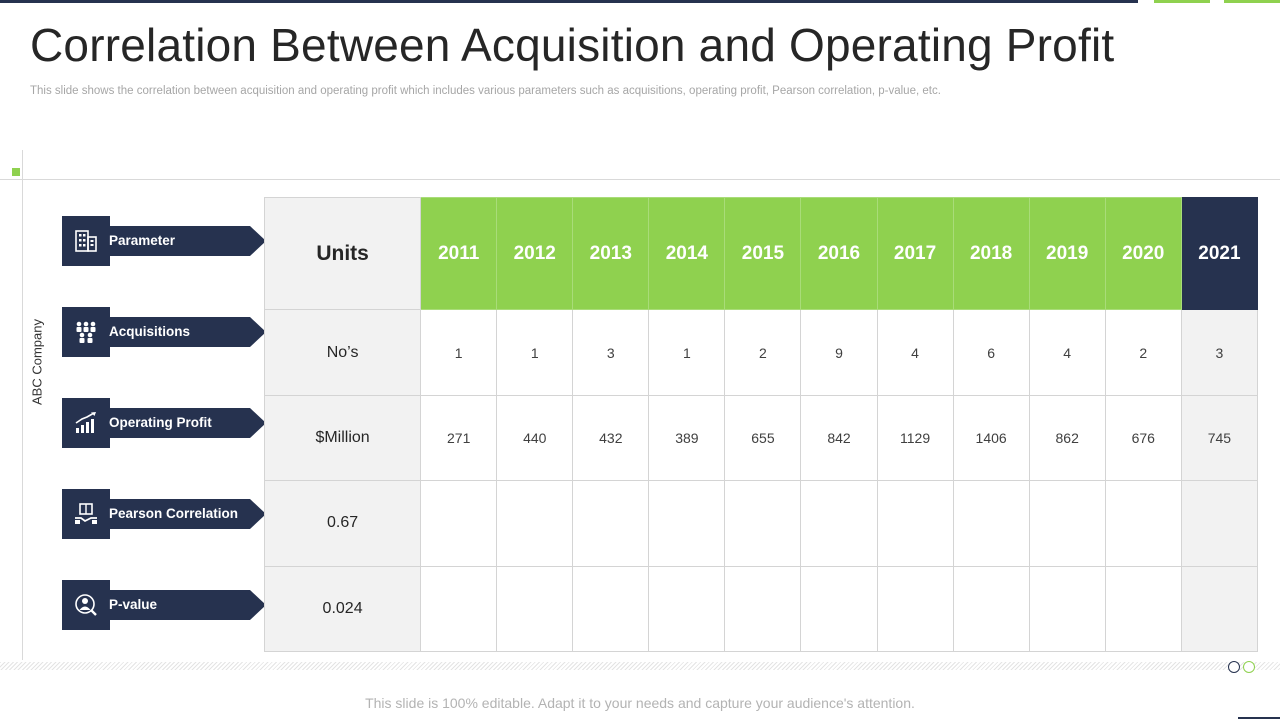 This screenshot has width=1280, height=720. What do you see at coordinates (342, 523) in the screenshot?
I see `unit-cell: 0.67` at bounding box center [342, 523].